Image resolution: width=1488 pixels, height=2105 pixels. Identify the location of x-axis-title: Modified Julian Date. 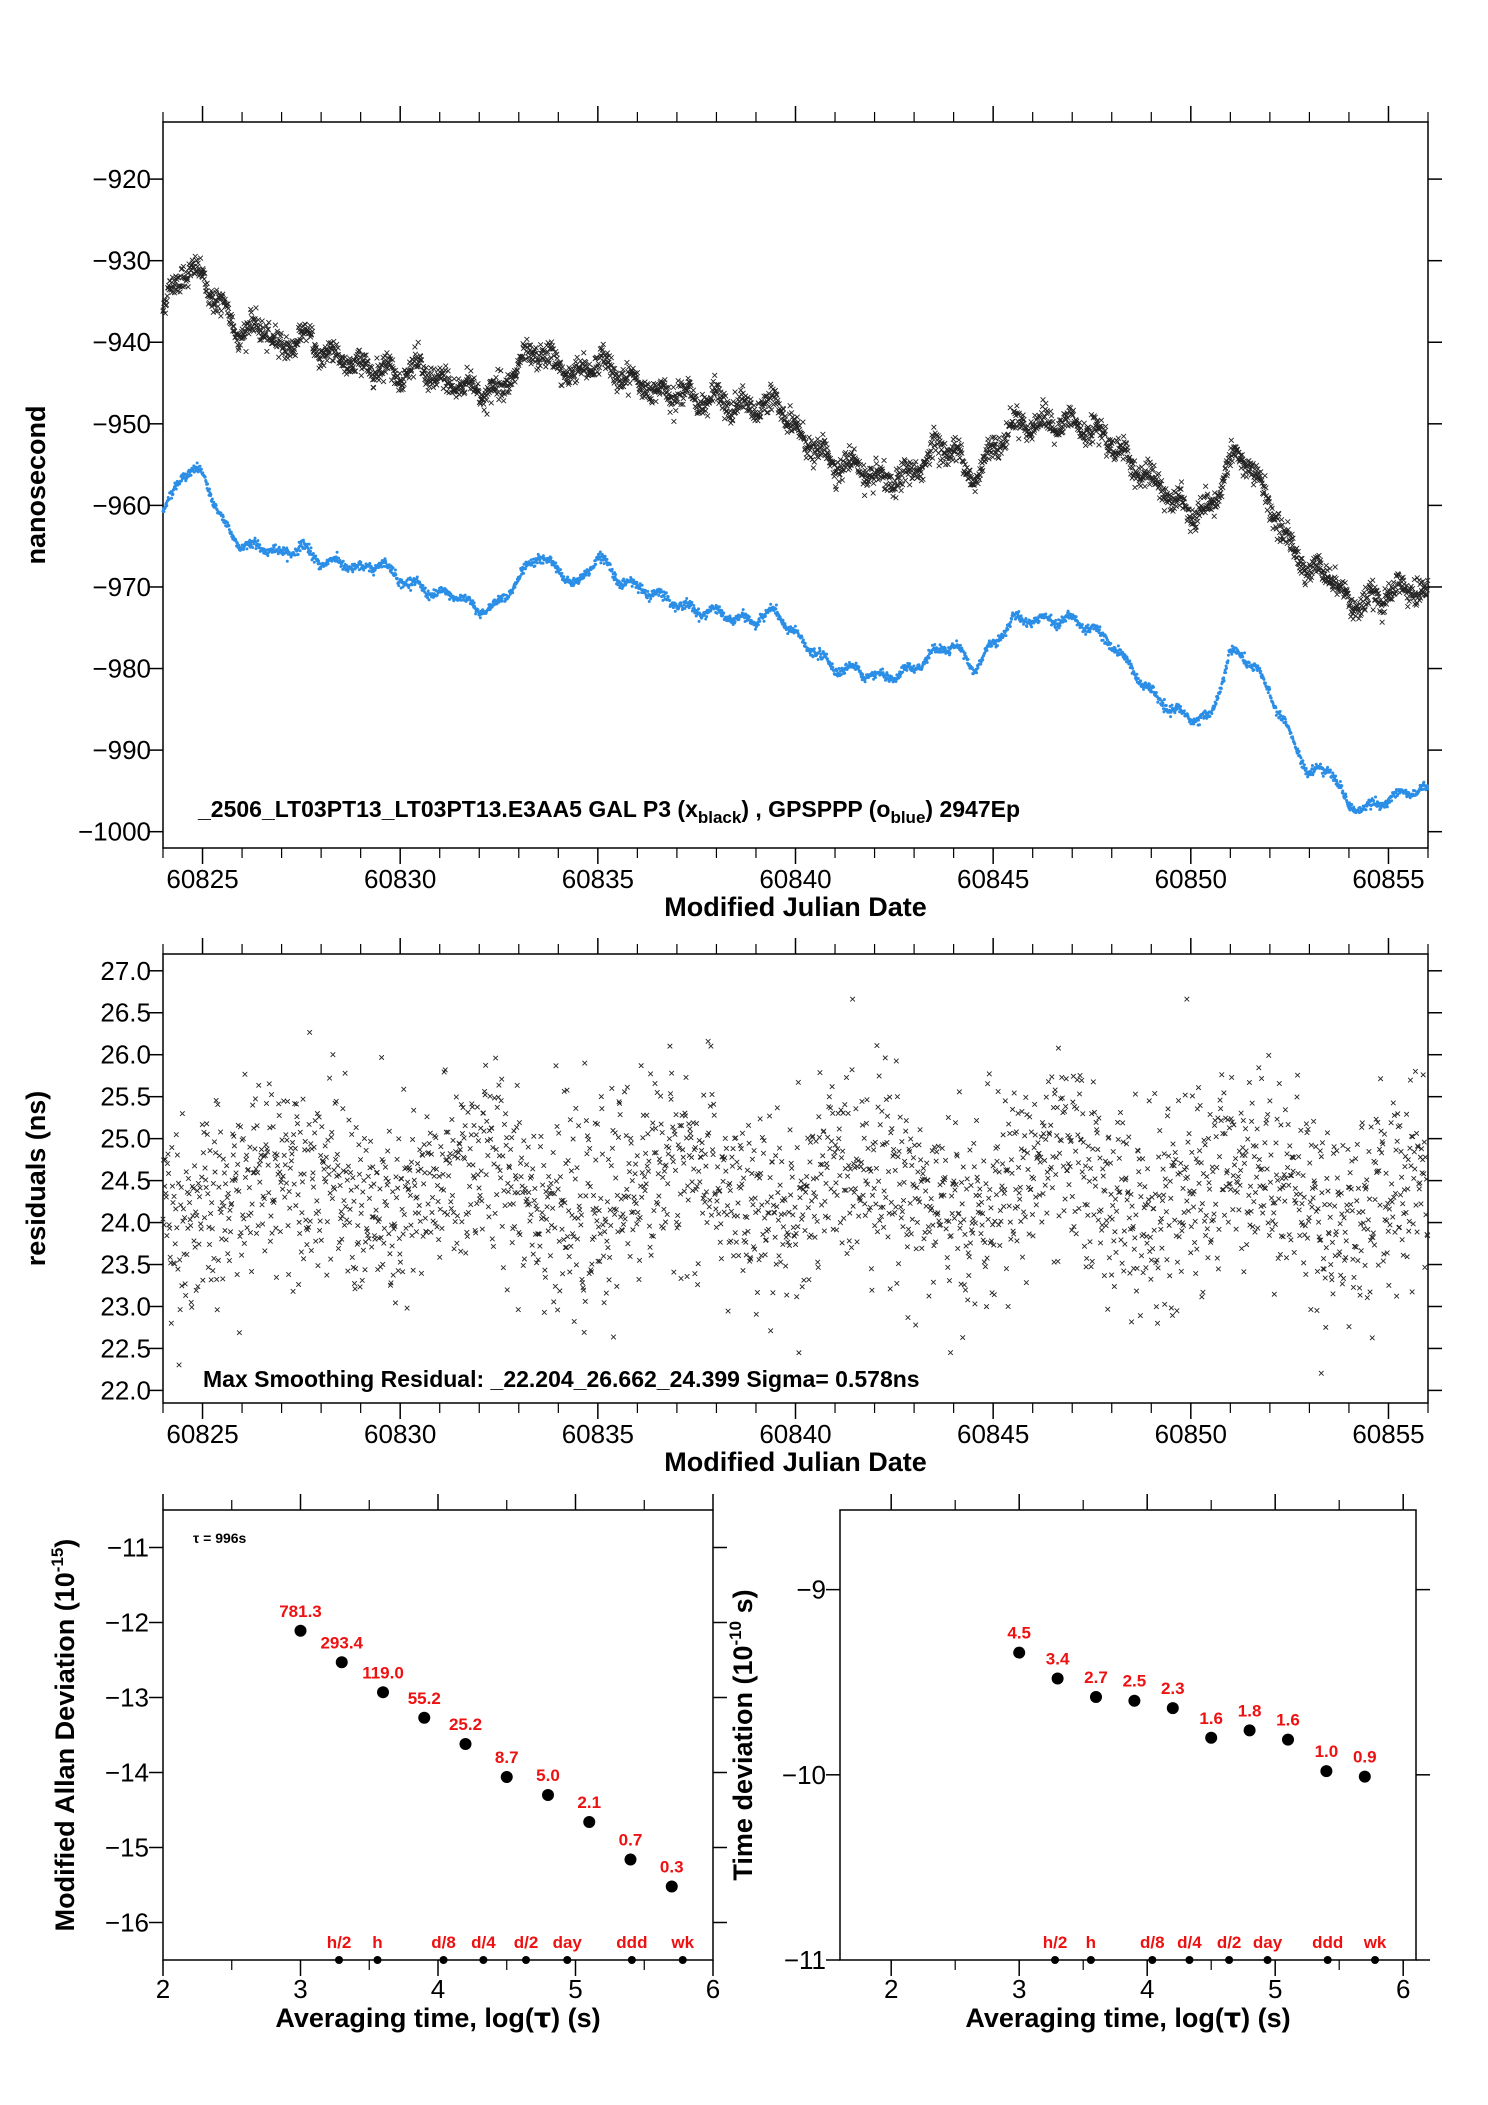
(795, 907).